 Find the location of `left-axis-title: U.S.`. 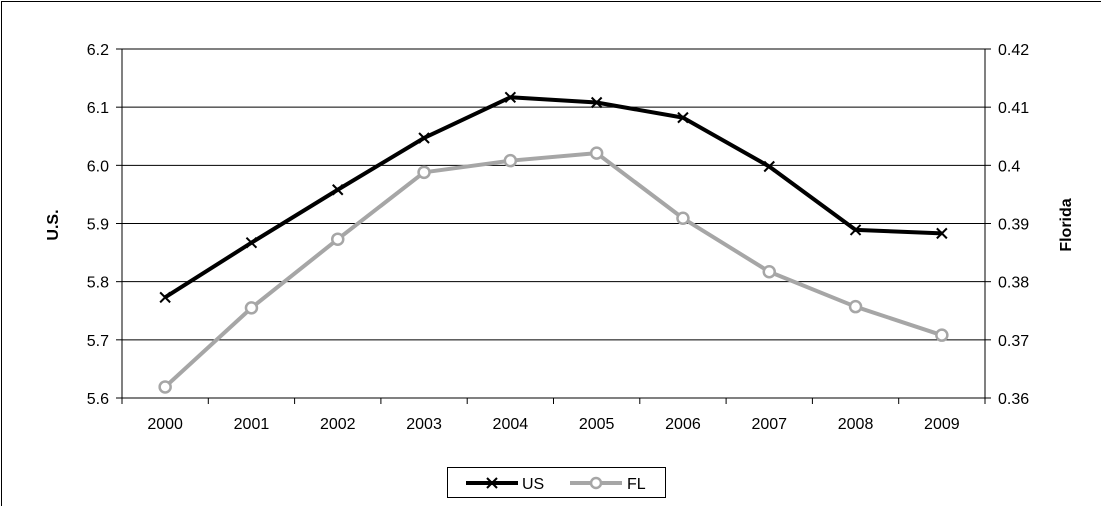

left-axis-title: U.S. is located at coordinates (53, 224).